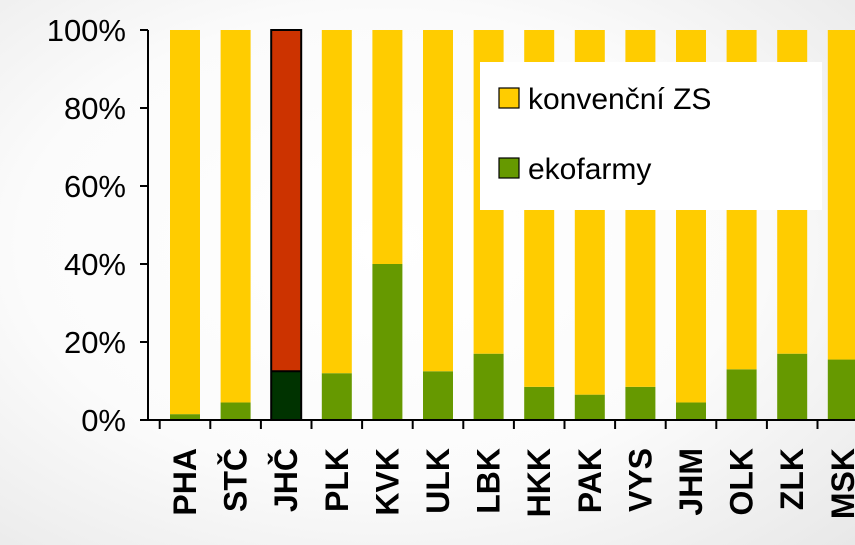 The width and height of the screenshot is (855, 545). Describe the element at coordinates (438, 481) in the screenshot. I see `x-tick-label-ulk: ULK` at that location.